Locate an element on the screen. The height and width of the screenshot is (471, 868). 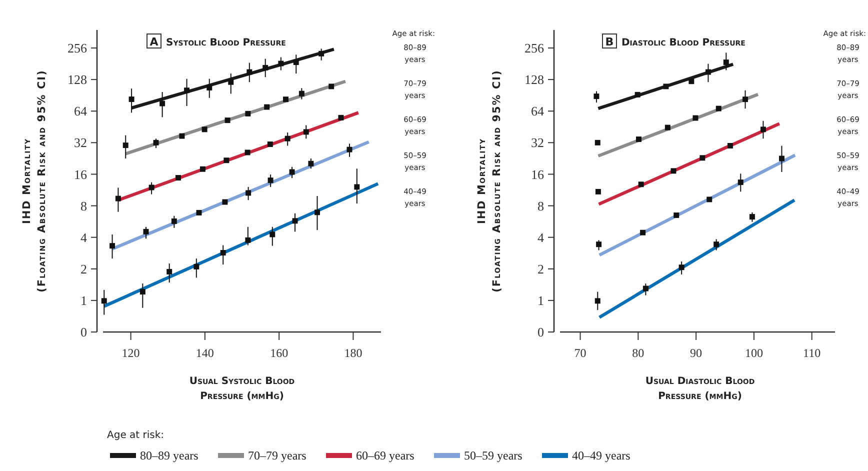
x-tick-label: 120 is located at coordinates (131, 353).